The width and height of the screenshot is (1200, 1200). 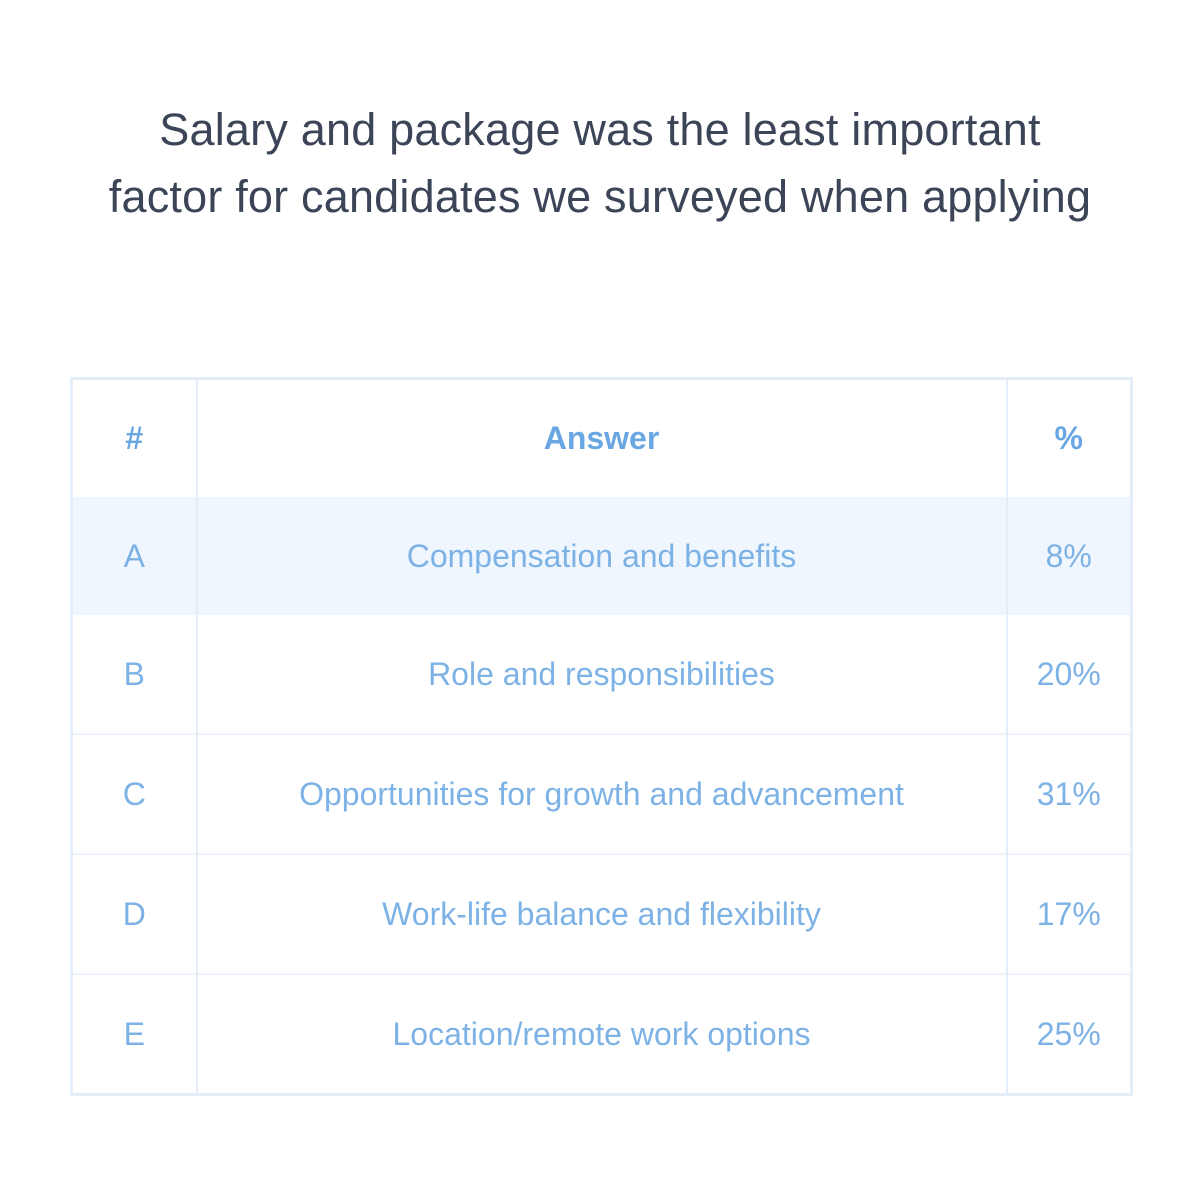 What do you see at coordinates (1068, 913) in the screenshot?
I see `row-percent: 17%` at bounding box center [1068, 913].